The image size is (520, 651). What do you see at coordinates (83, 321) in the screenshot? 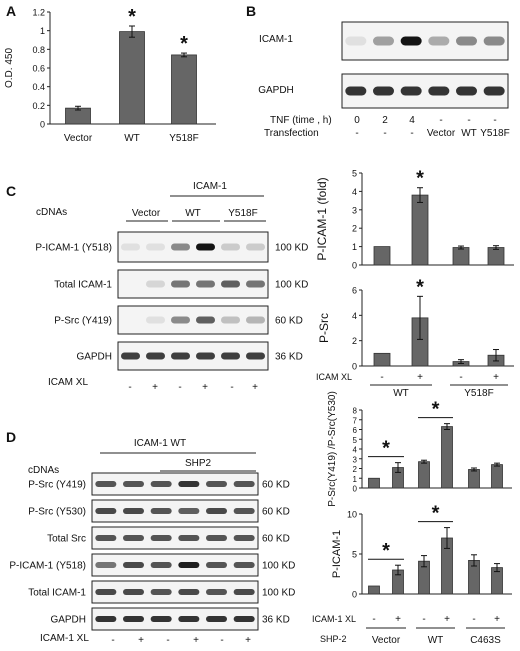
I see `panel-c-blot-name: P-Src (Y419)` at bounding box center [83, 321].